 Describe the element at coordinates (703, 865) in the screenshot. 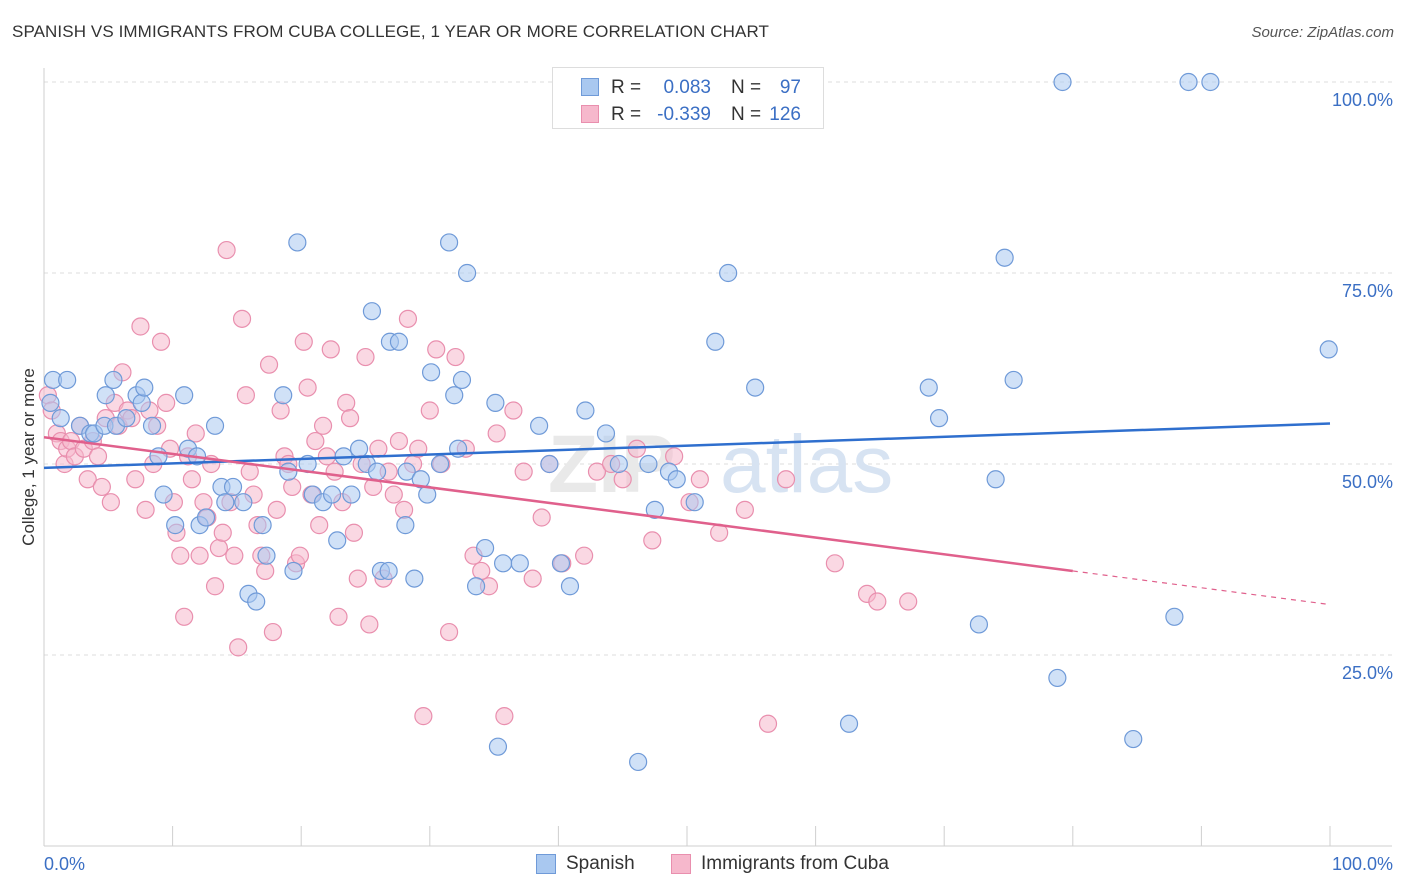

I see `series-legend: Spanish Immigrants from Cuba` at that location.